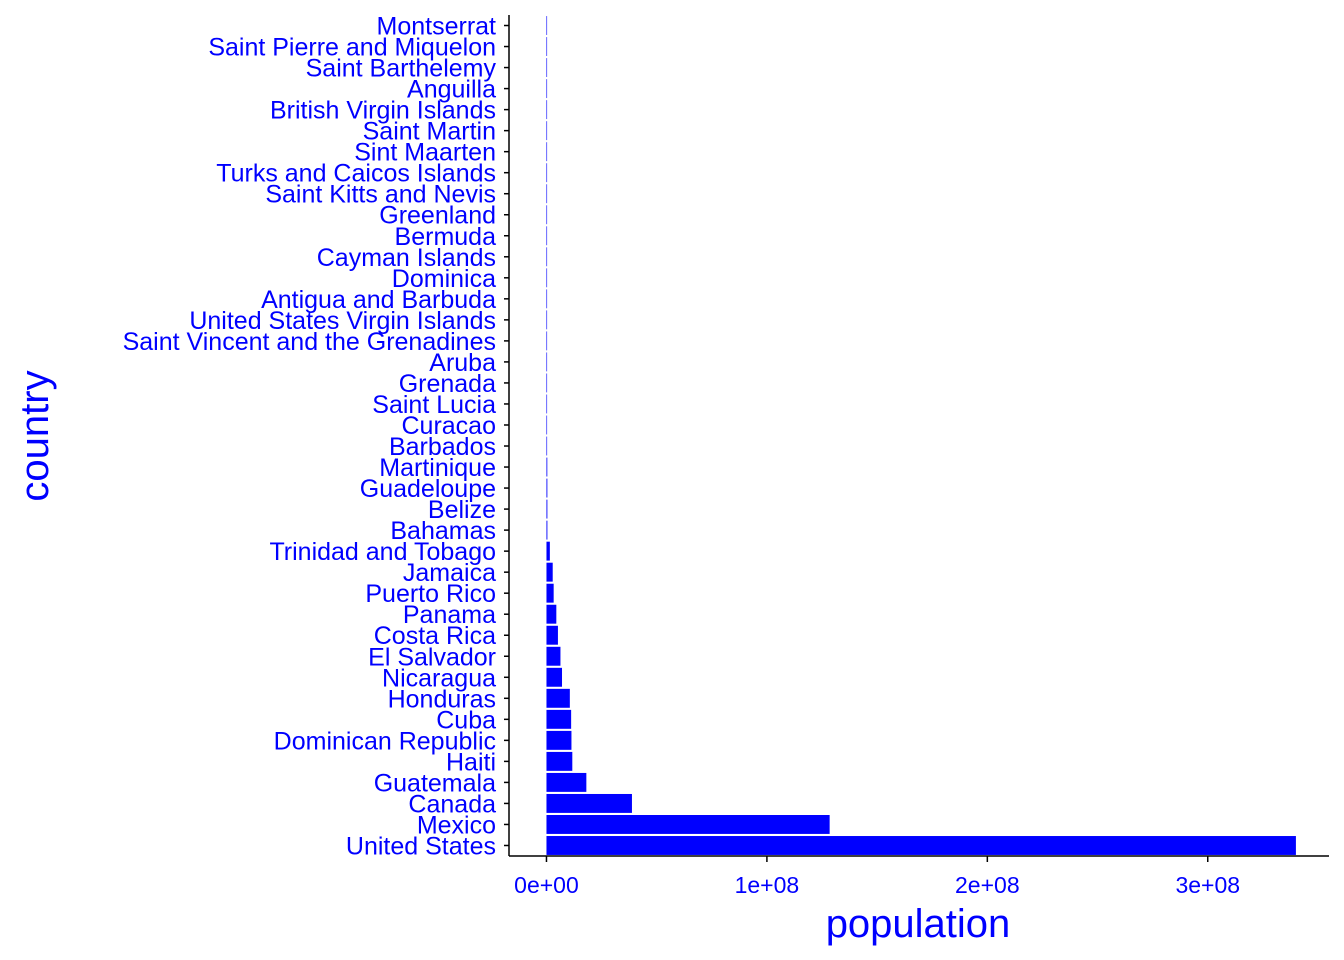 The width and height of the screenshot is (1344, 960). What do you see at coordinates (547, 509) in the screenshot?
I see `bar-belize` at bounding box center [547, 509].